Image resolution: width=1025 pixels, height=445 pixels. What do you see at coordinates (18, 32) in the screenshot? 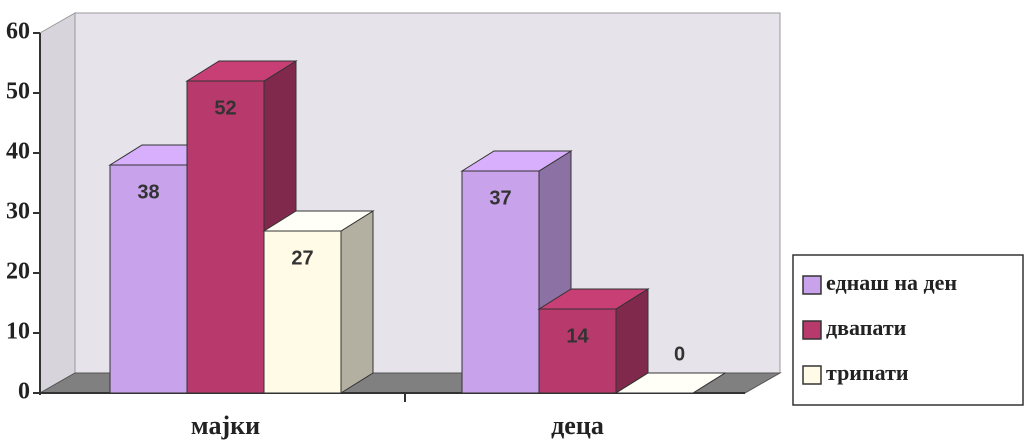
I see `y-tick-label: 60` at bounding box center [18, 32].